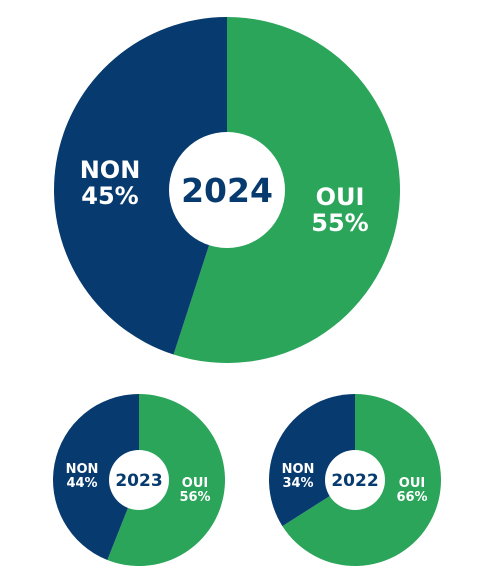 The height and width of the screenshot is (582, 485). Describe the element at coordinates (411, 497) in the screenshot. I see `donut-2022-oui-value: 66%` at that location.